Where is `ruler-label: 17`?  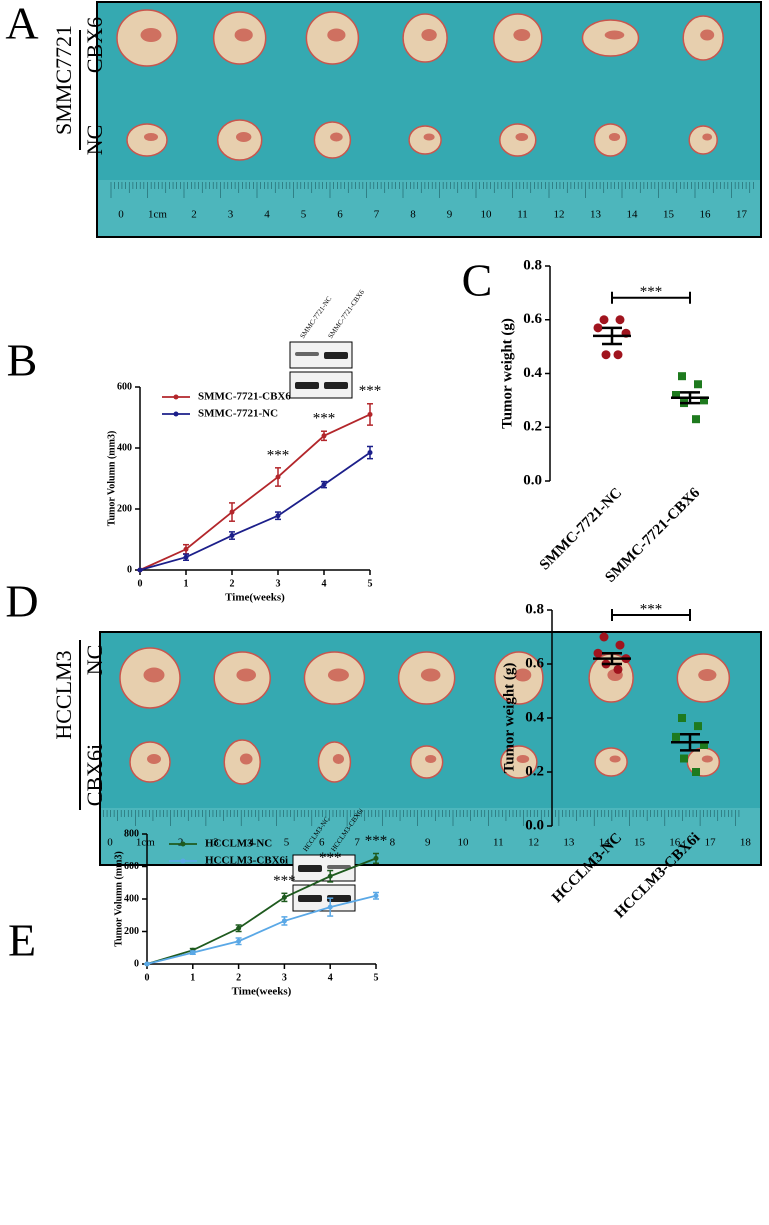 ruler-label: 17 is located at coordinates (742, 215).